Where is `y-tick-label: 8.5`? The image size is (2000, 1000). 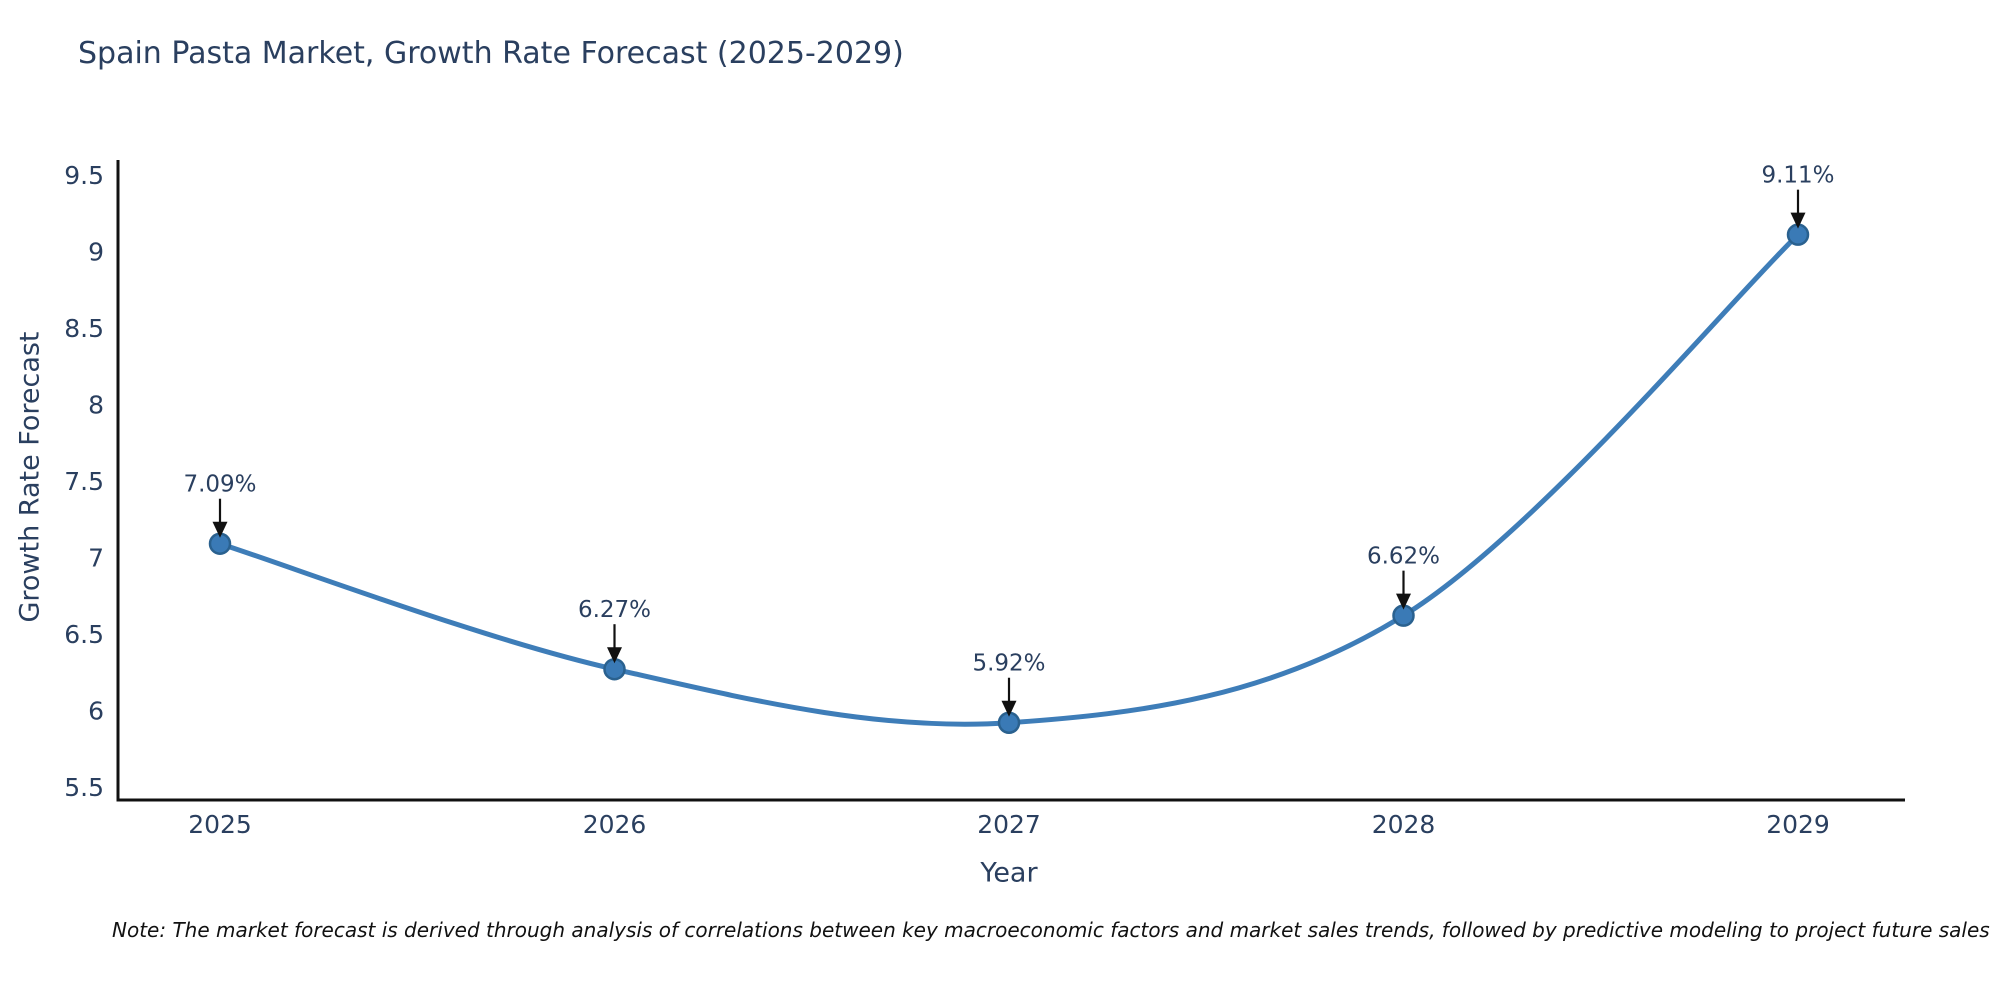
y-tick-label: 8.5 is located at coordinates (84, 328).